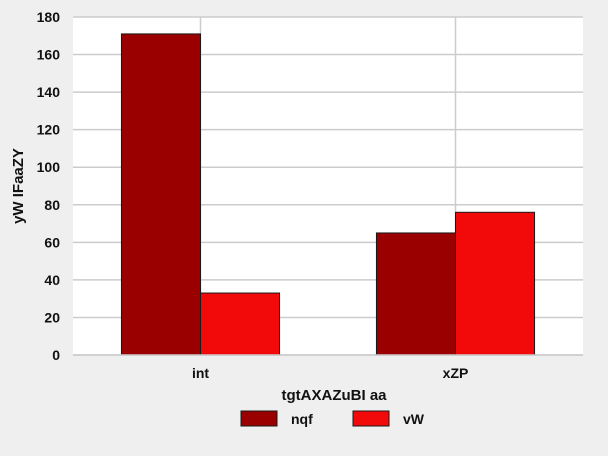 The height and width of the screenshot is (456, 608). What do you see at coordinates (52, 317) in the screenshot?
I see `y-tick-label: 20` at bounding box center [52, 317].